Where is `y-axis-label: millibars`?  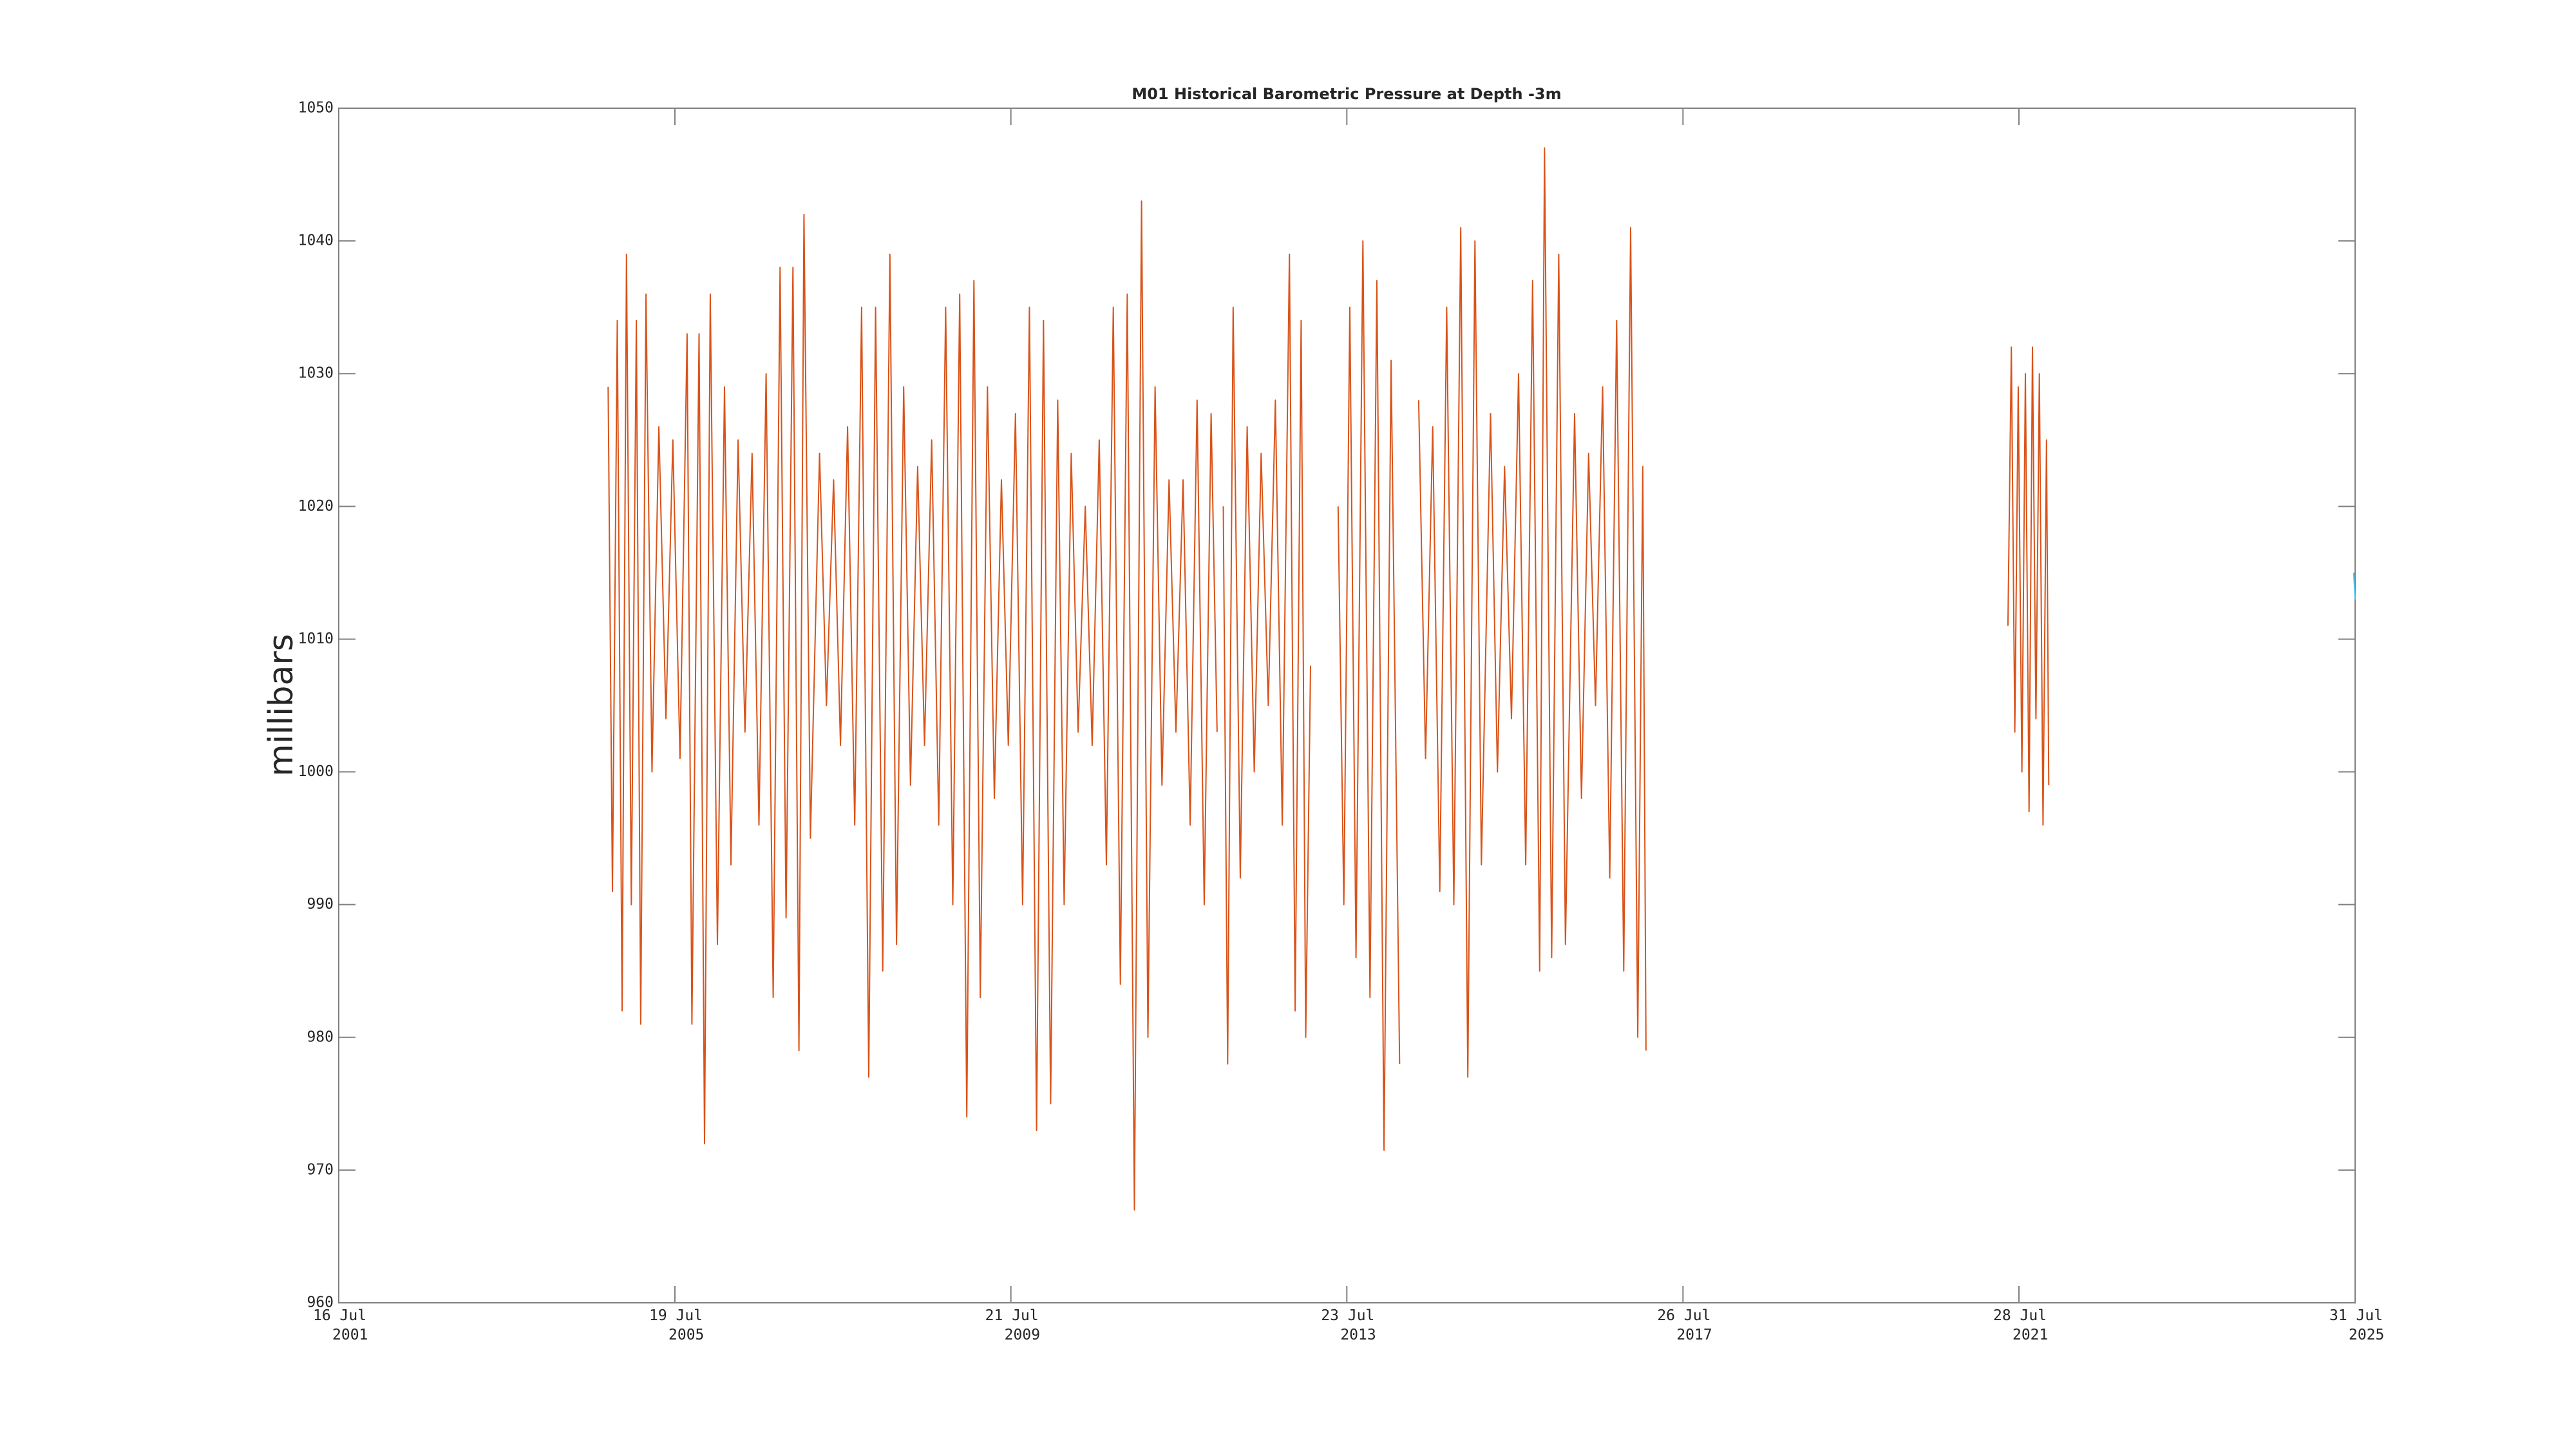 y-axis-label: millibars is located at coordinates (281, 706).